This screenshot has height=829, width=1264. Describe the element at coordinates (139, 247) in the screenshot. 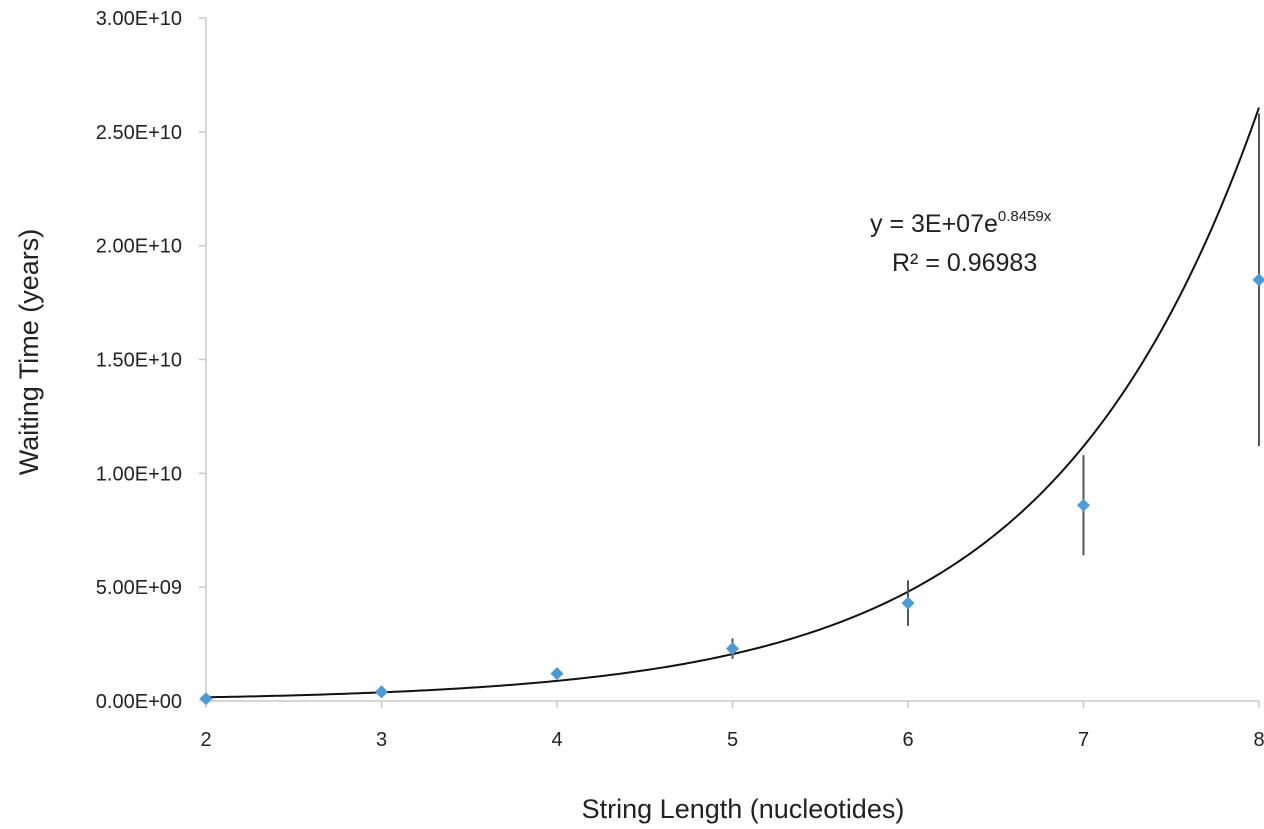

I see `y-tick-label: 2.00E+10` at that location.